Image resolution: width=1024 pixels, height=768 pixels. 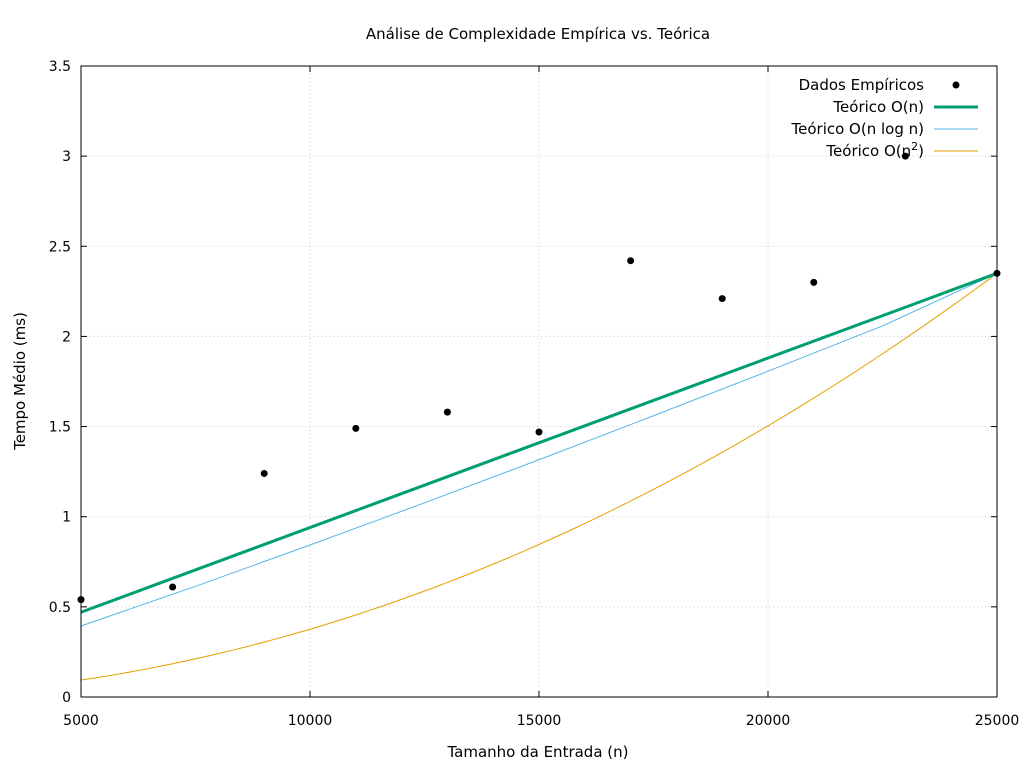 I want to click on x-tick-label: 15000, so click(x=539, y=721).